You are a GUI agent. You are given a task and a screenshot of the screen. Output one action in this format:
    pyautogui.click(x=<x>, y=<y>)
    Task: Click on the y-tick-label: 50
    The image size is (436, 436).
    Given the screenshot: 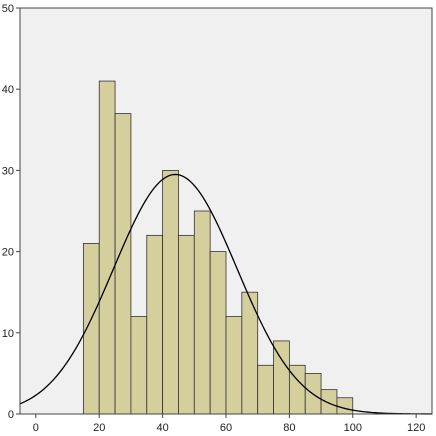 What is the action you would take?
    pyautogui.click(x=8, y=9)
    